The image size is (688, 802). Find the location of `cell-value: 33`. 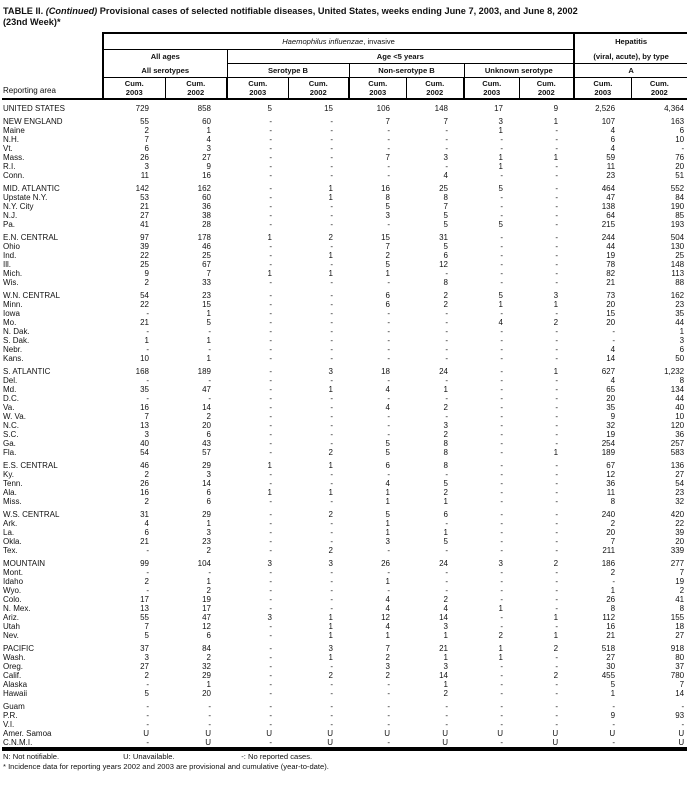

cell-value: 33 is located at coordinates (206, 282).